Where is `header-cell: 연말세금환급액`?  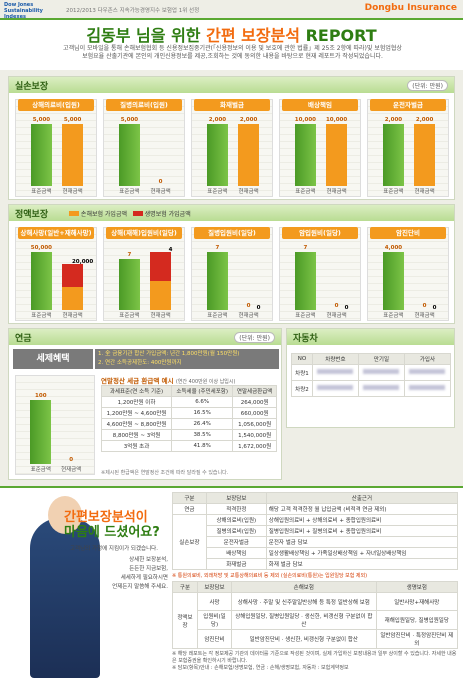 header-cell: 연말세금환급액 is located at coordinates (254, 391).